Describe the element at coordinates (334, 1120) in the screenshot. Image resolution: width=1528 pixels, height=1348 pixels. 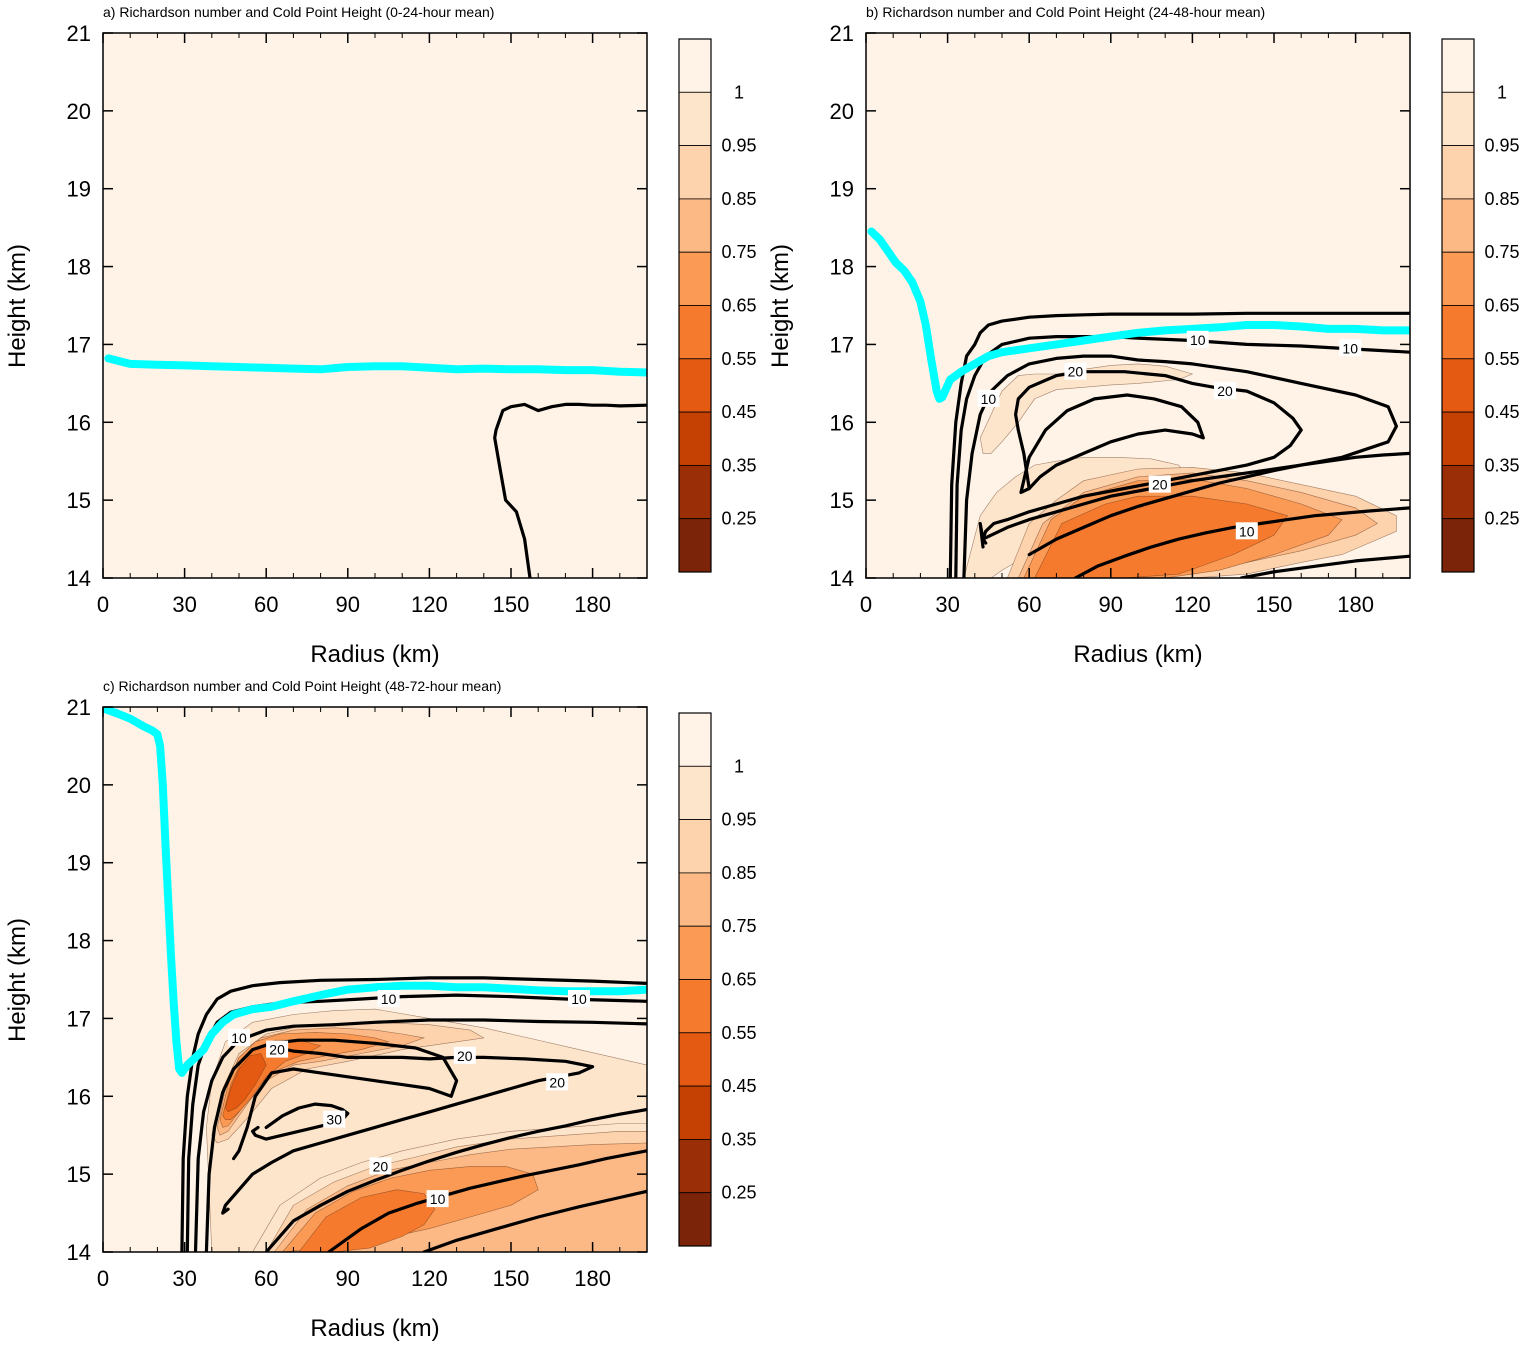
I see `svg-text: 30` at that location.